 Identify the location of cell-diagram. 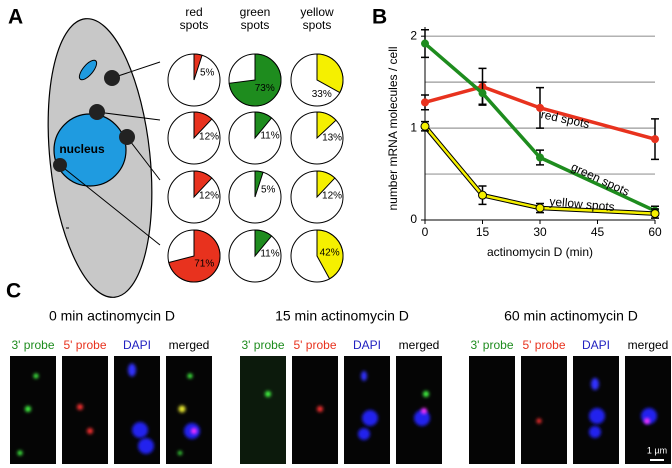
(104, 158).